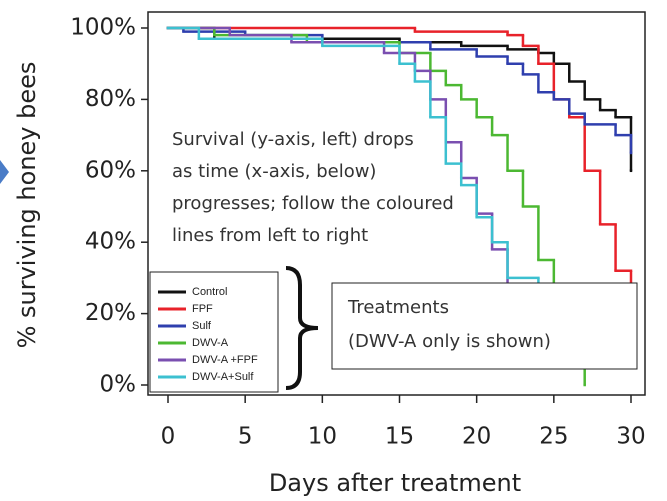 The width and height of the screenshot is (667, 501). Describe the element at coordinates (110, 99) in the screenshot. I see `y-tick-label: 80%` at that location.